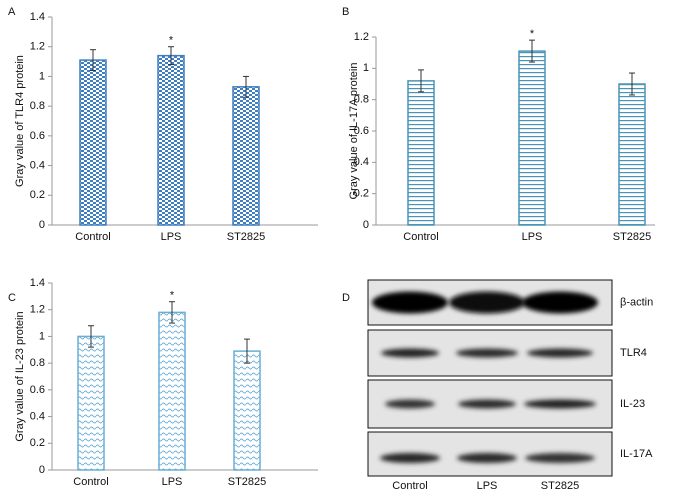  What do you see at coordinates (12, 298) in the screenshot?
I see `panel-label: C` at bounding box center [12, 298].